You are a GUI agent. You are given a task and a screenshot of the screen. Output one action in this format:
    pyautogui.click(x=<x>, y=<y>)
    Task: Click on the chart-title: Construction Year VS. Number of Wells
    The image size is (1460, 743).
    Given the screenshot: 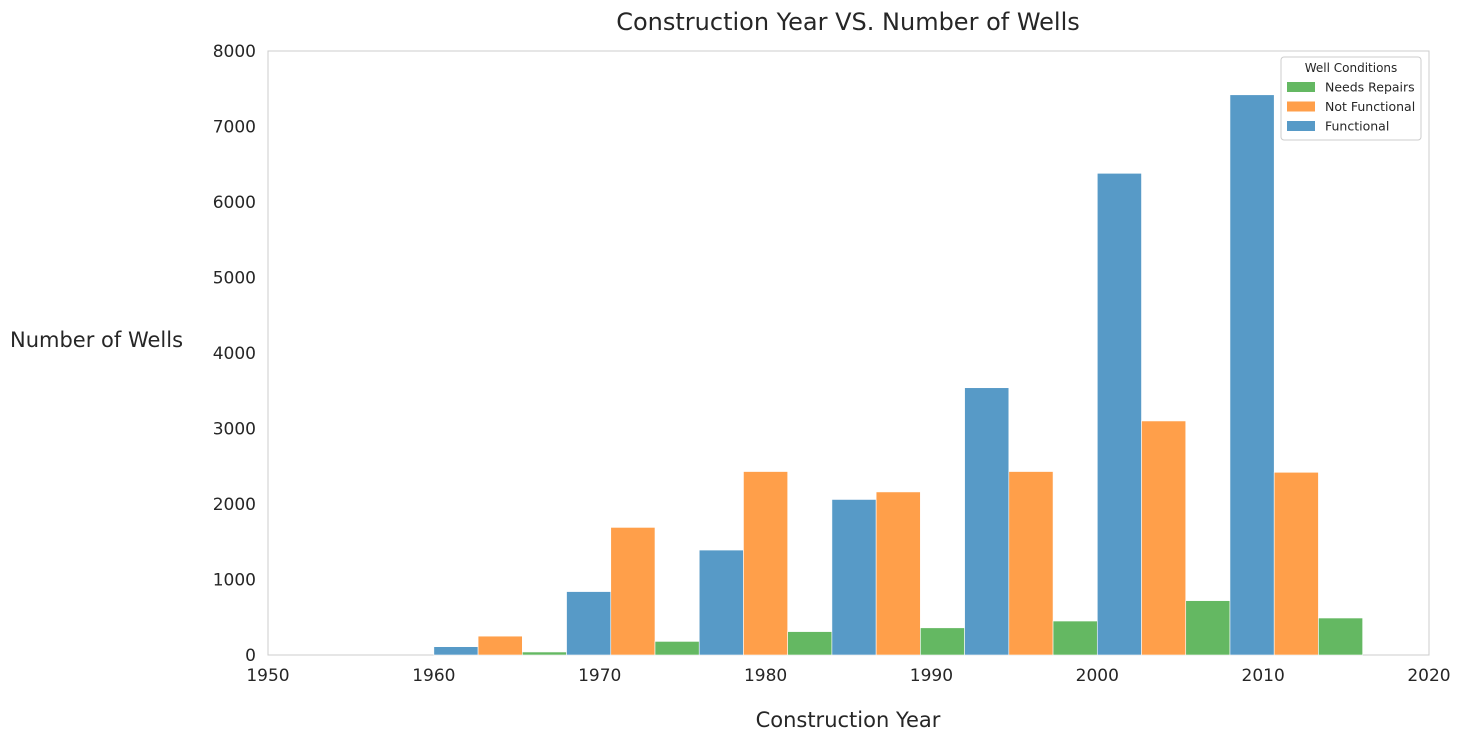 What is the action you would take?
    pyautogui.click(x=848, y=22)
    